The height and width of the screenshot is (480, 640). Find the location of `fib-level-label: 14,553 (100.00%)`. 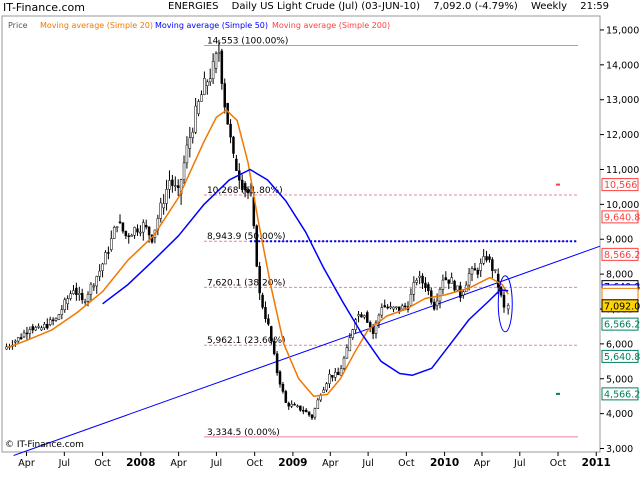

fib-level-label: 14,553 (100.00%) is located at coordinates (247, 42).